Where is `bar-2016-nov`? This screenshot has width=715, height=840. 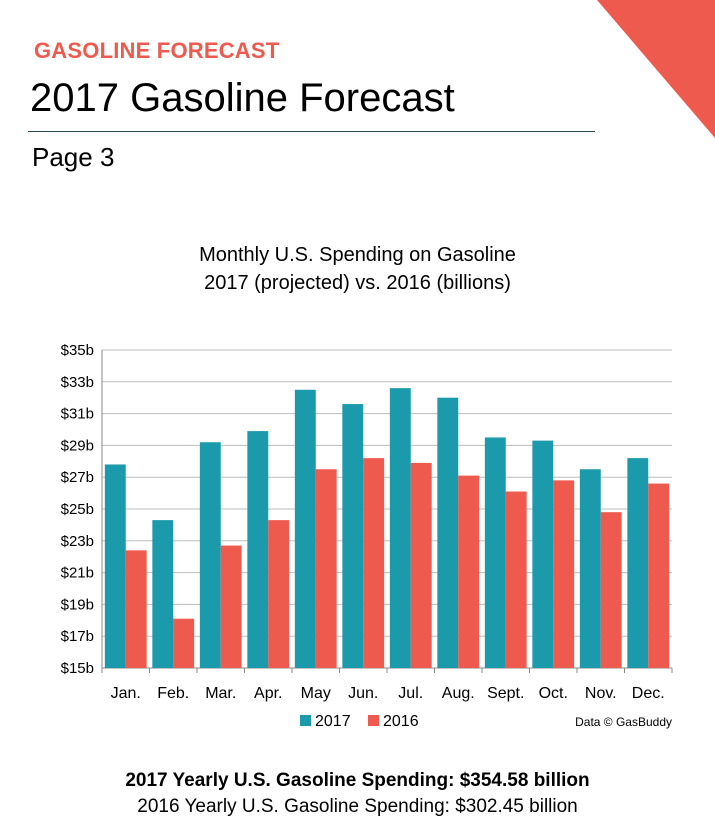 bar-2016-nov is located at coordinates (611, 590).